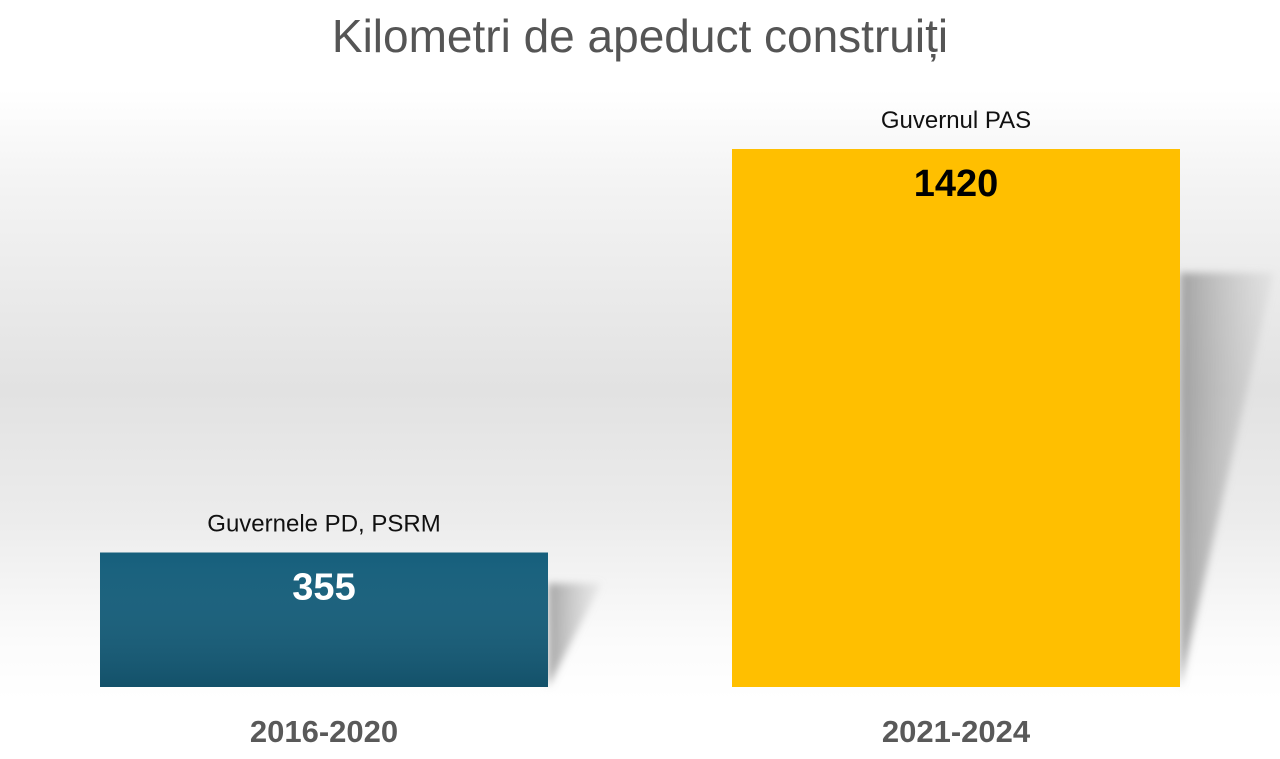  What do you see at coordinates (324, 731) in the screenshot?
I see `x-category-label: 2016-2020` at bounding box center [324, 731].